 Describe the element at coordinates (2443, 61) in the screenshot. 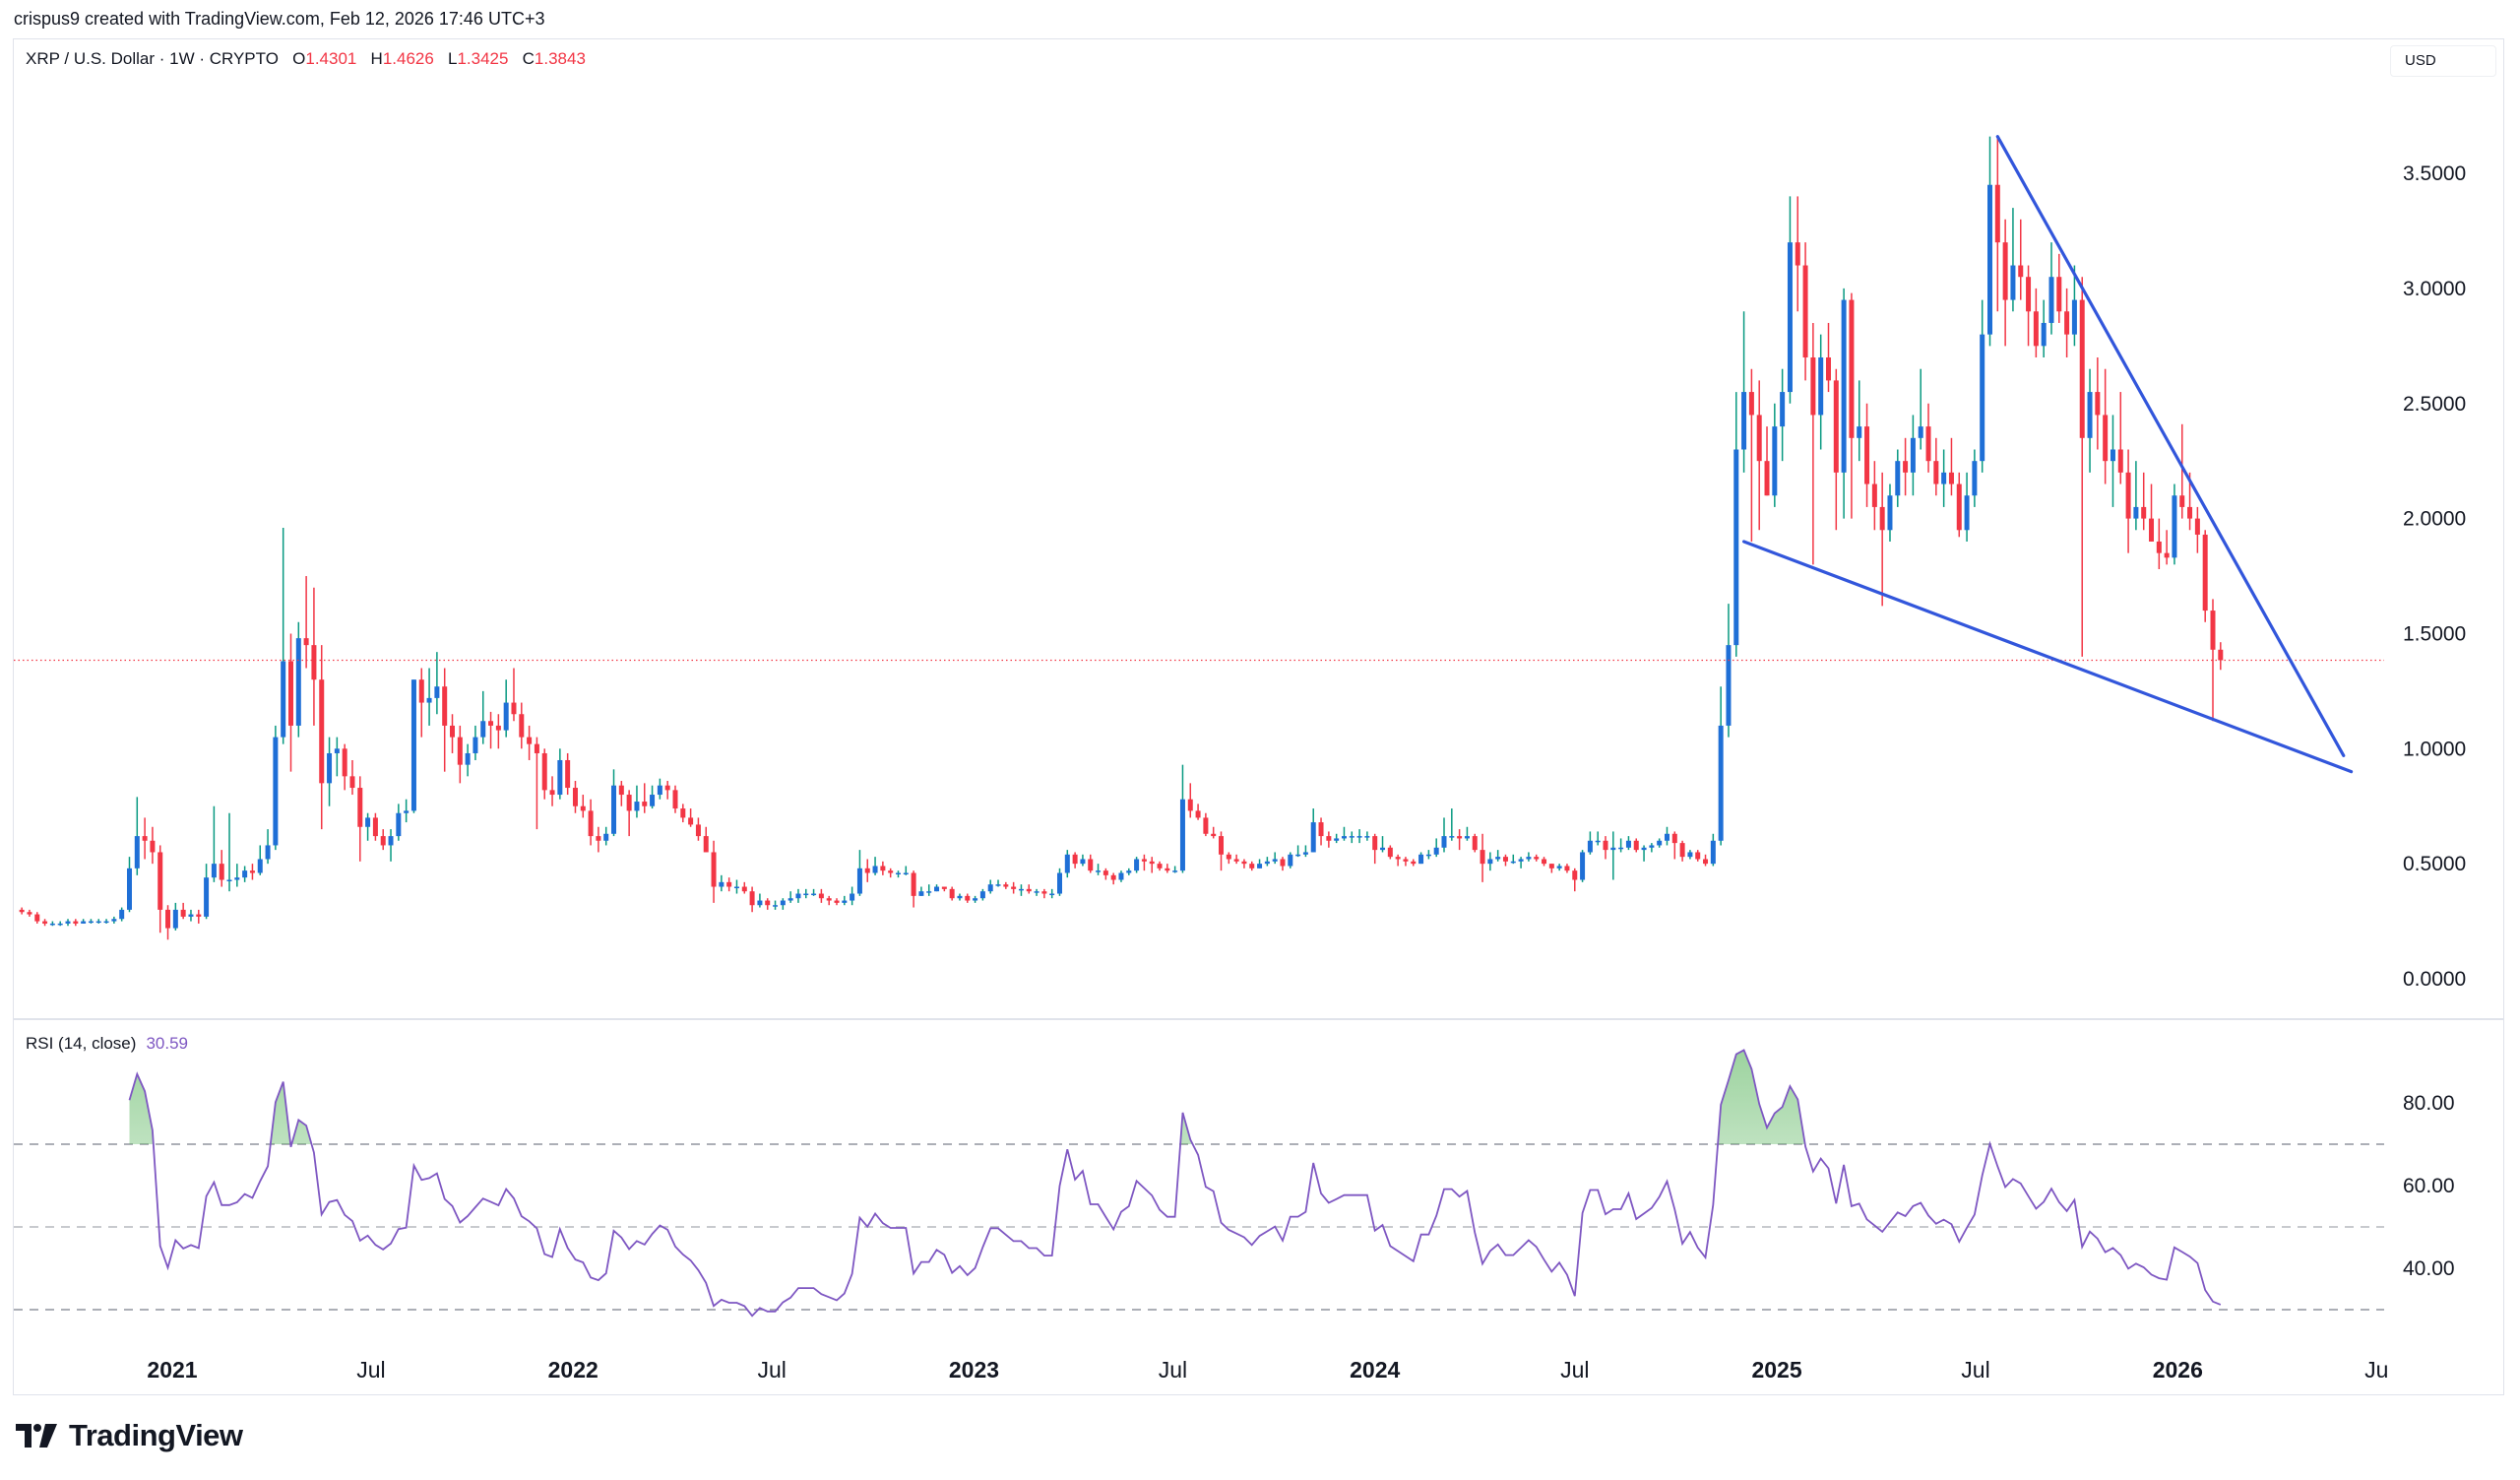

I see `currency-button: USD` at that location.